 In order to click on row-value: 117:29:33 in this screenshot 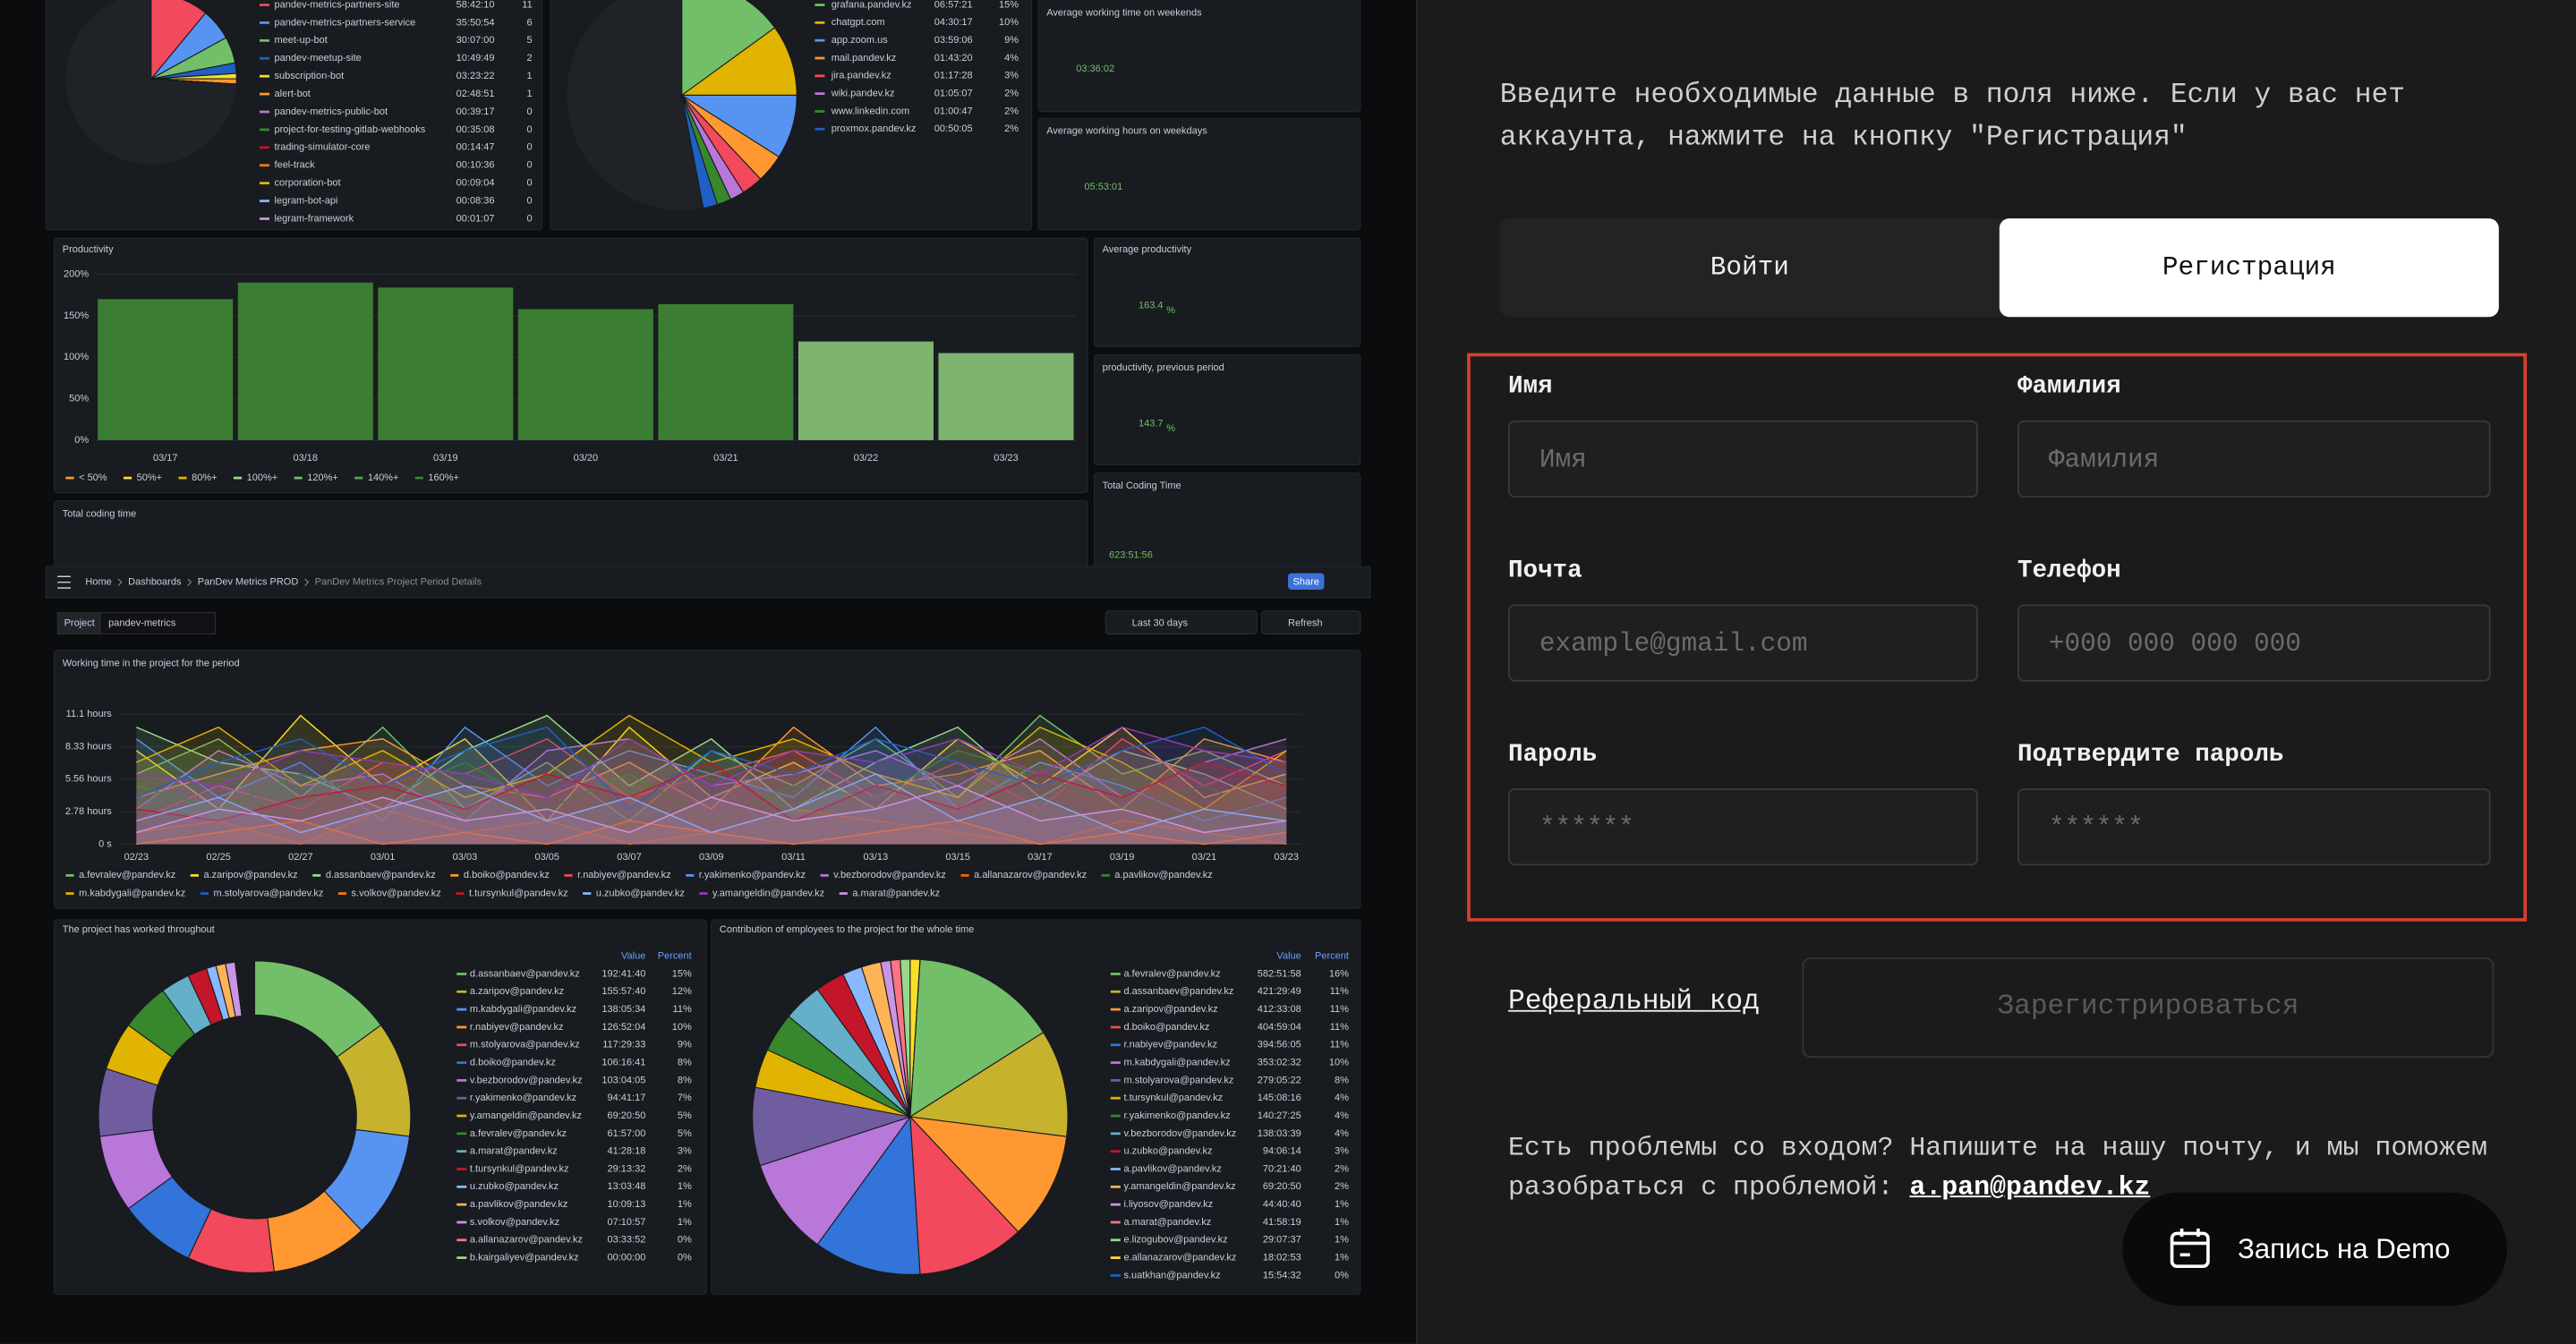, I will do `click(623, 1045)`.